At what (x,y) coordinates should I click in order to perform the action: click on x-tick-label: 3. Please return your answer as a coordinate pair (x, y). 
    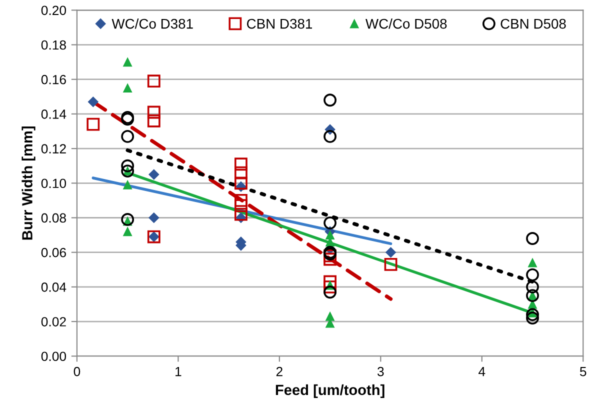
    Looking at the image, I should click on (380, 371).